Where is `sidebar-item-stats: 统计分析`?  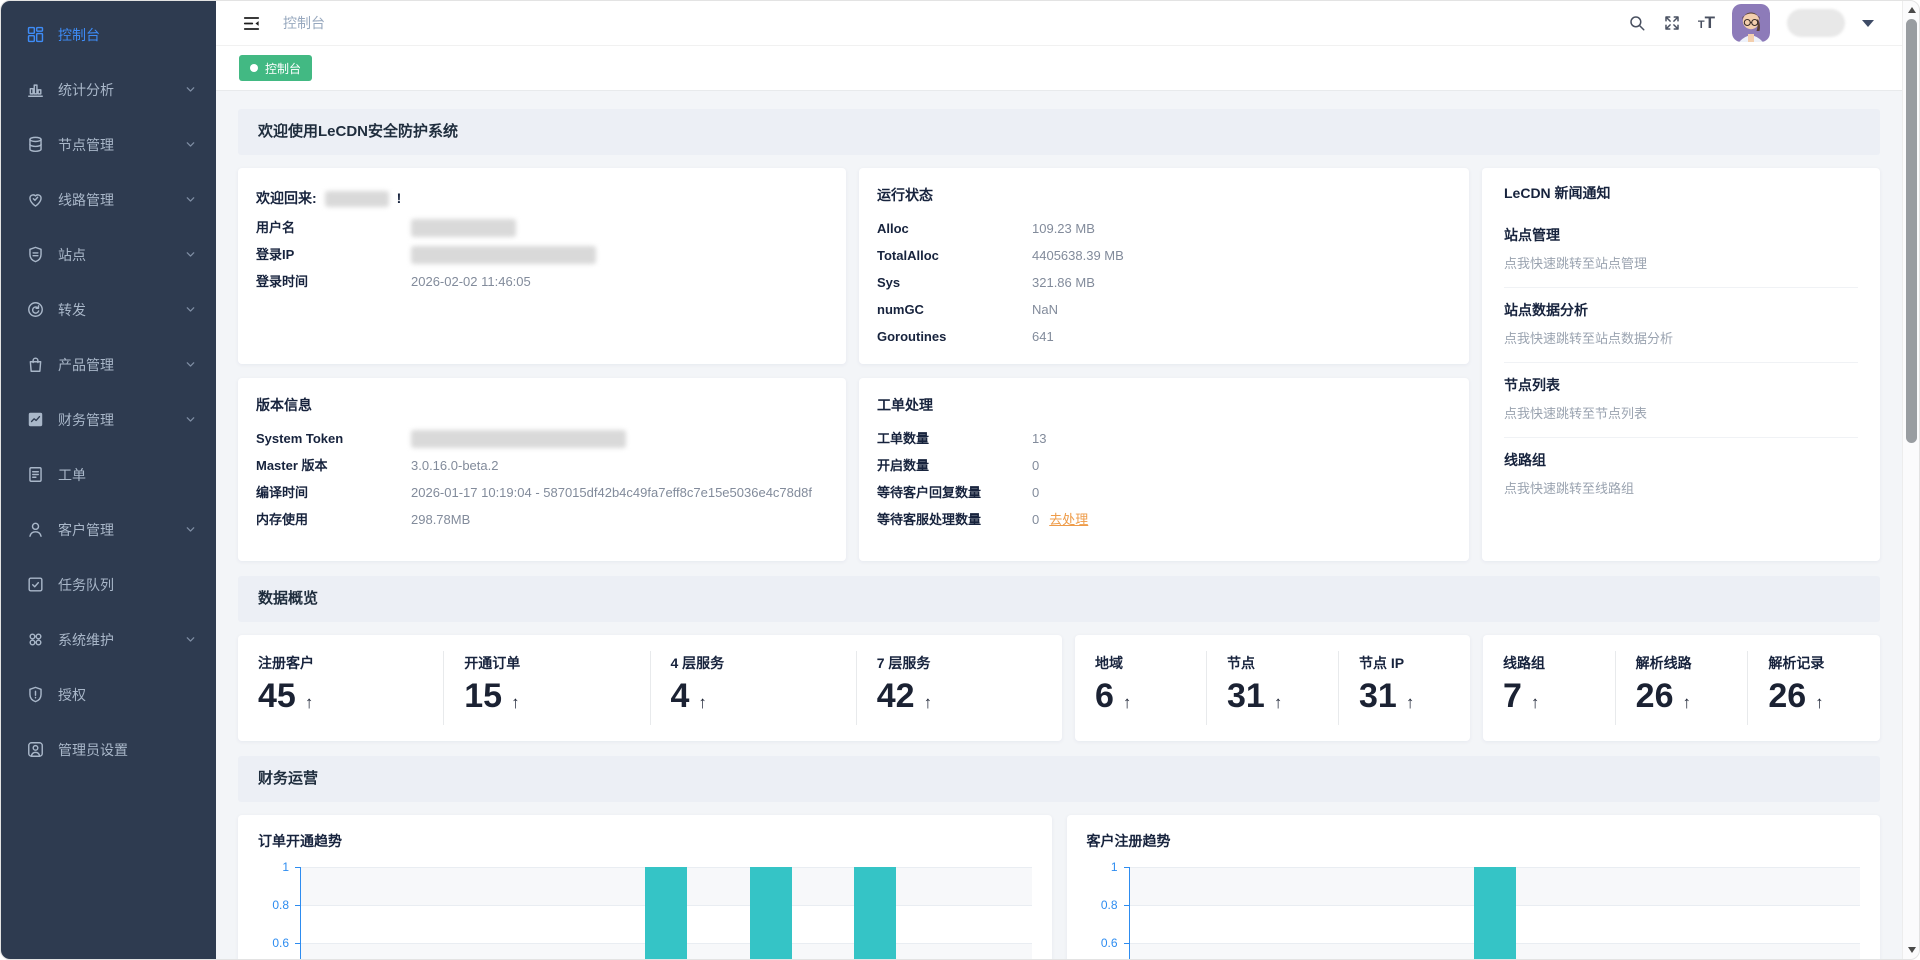
sidebar-item-stats: 统计分析 is located at coordinates (108, 89).